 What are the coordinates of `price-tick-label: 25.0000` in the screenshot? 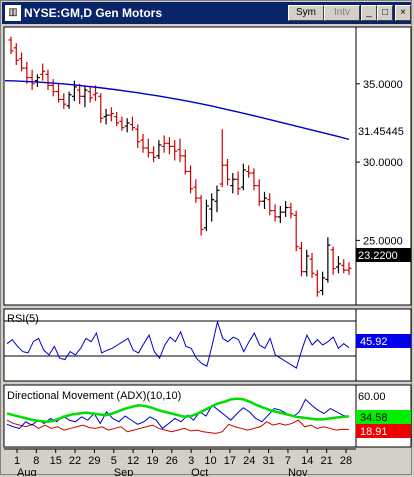 It's located at (383, 241).